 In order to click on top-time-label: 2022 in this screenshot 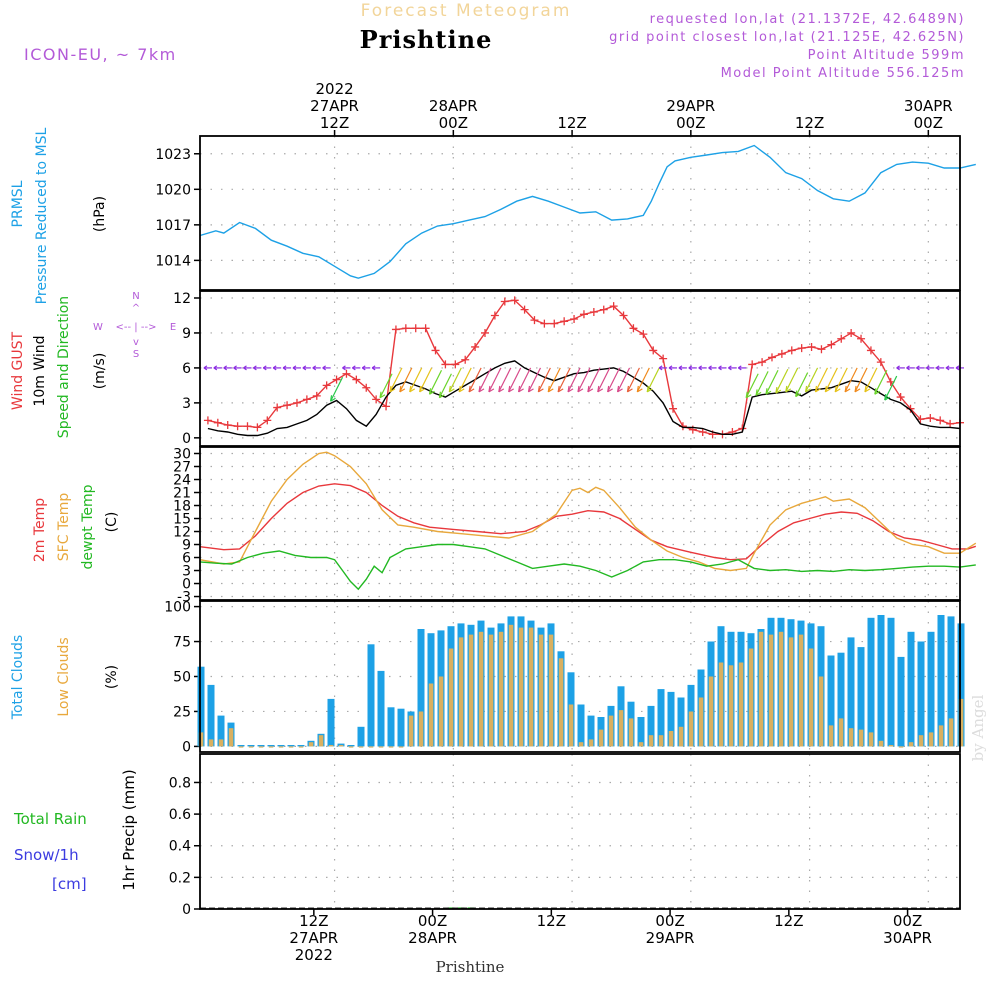, I will do `click(334, 89)`.